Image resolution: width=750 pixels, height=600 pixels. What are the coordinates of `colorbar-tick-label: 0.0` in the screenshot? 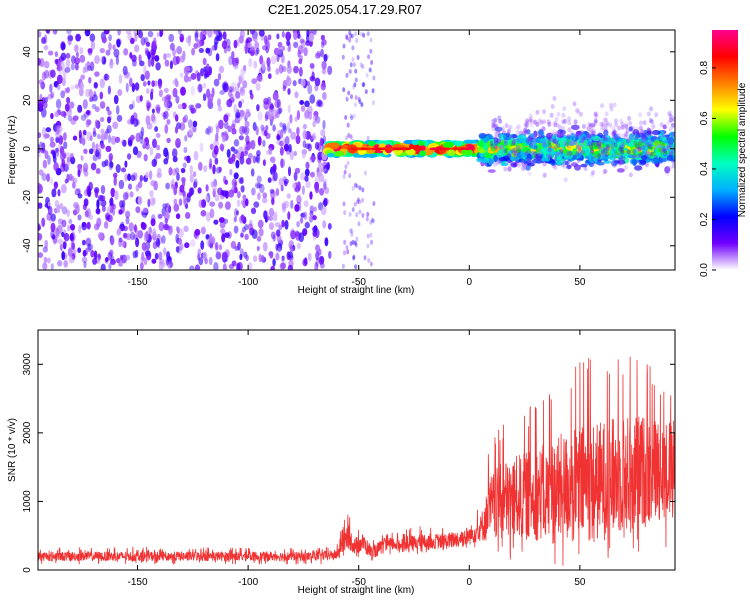 It's located at (704, 270).